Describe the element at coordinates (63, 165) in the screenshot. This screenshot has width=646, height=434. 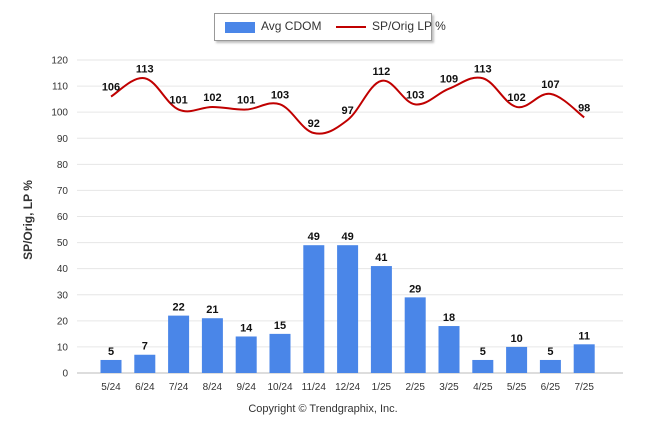
I see `y-tick-80: 80` at that location.